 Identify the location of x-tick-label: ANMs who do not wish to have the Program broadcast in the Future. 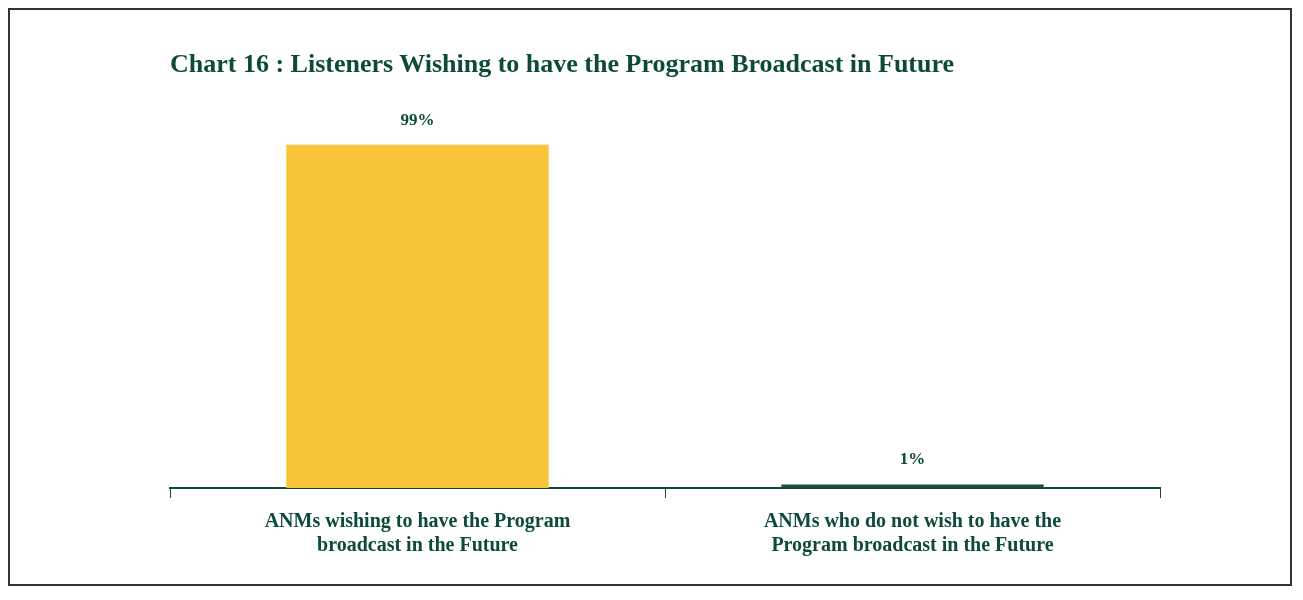
(912, 533).